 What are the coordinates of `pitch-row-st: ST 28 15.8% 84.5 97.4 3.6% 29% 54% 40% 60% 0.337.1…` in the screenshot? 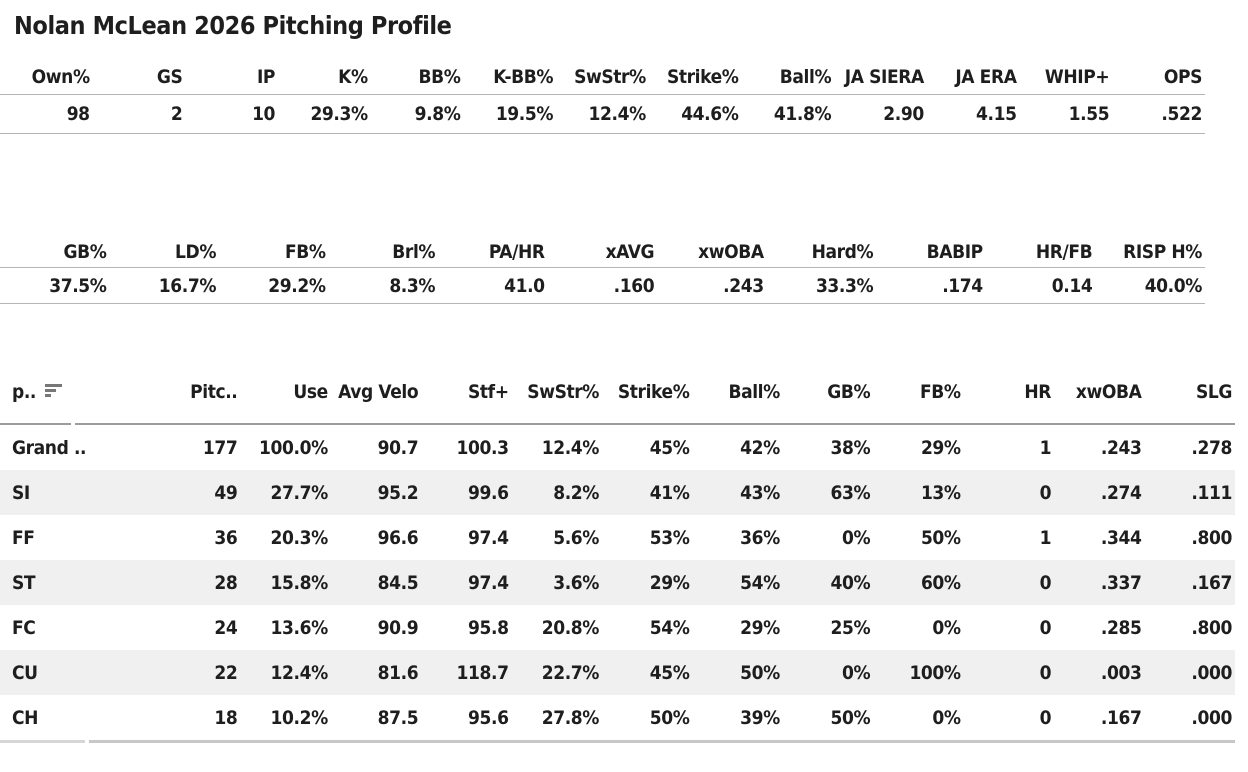 It's located at (617, 582).